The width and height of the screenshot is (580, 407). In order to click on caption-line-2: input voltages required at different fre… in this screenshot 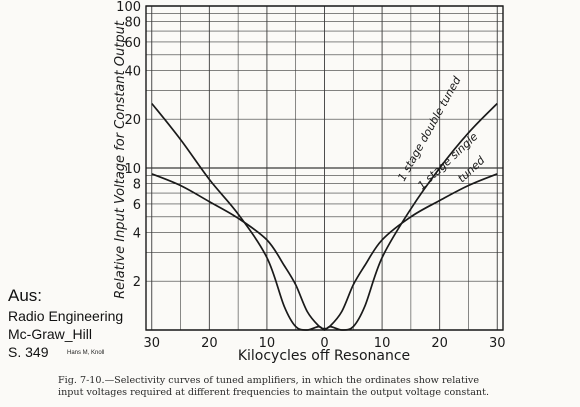, I will do `click(273, 392)`.